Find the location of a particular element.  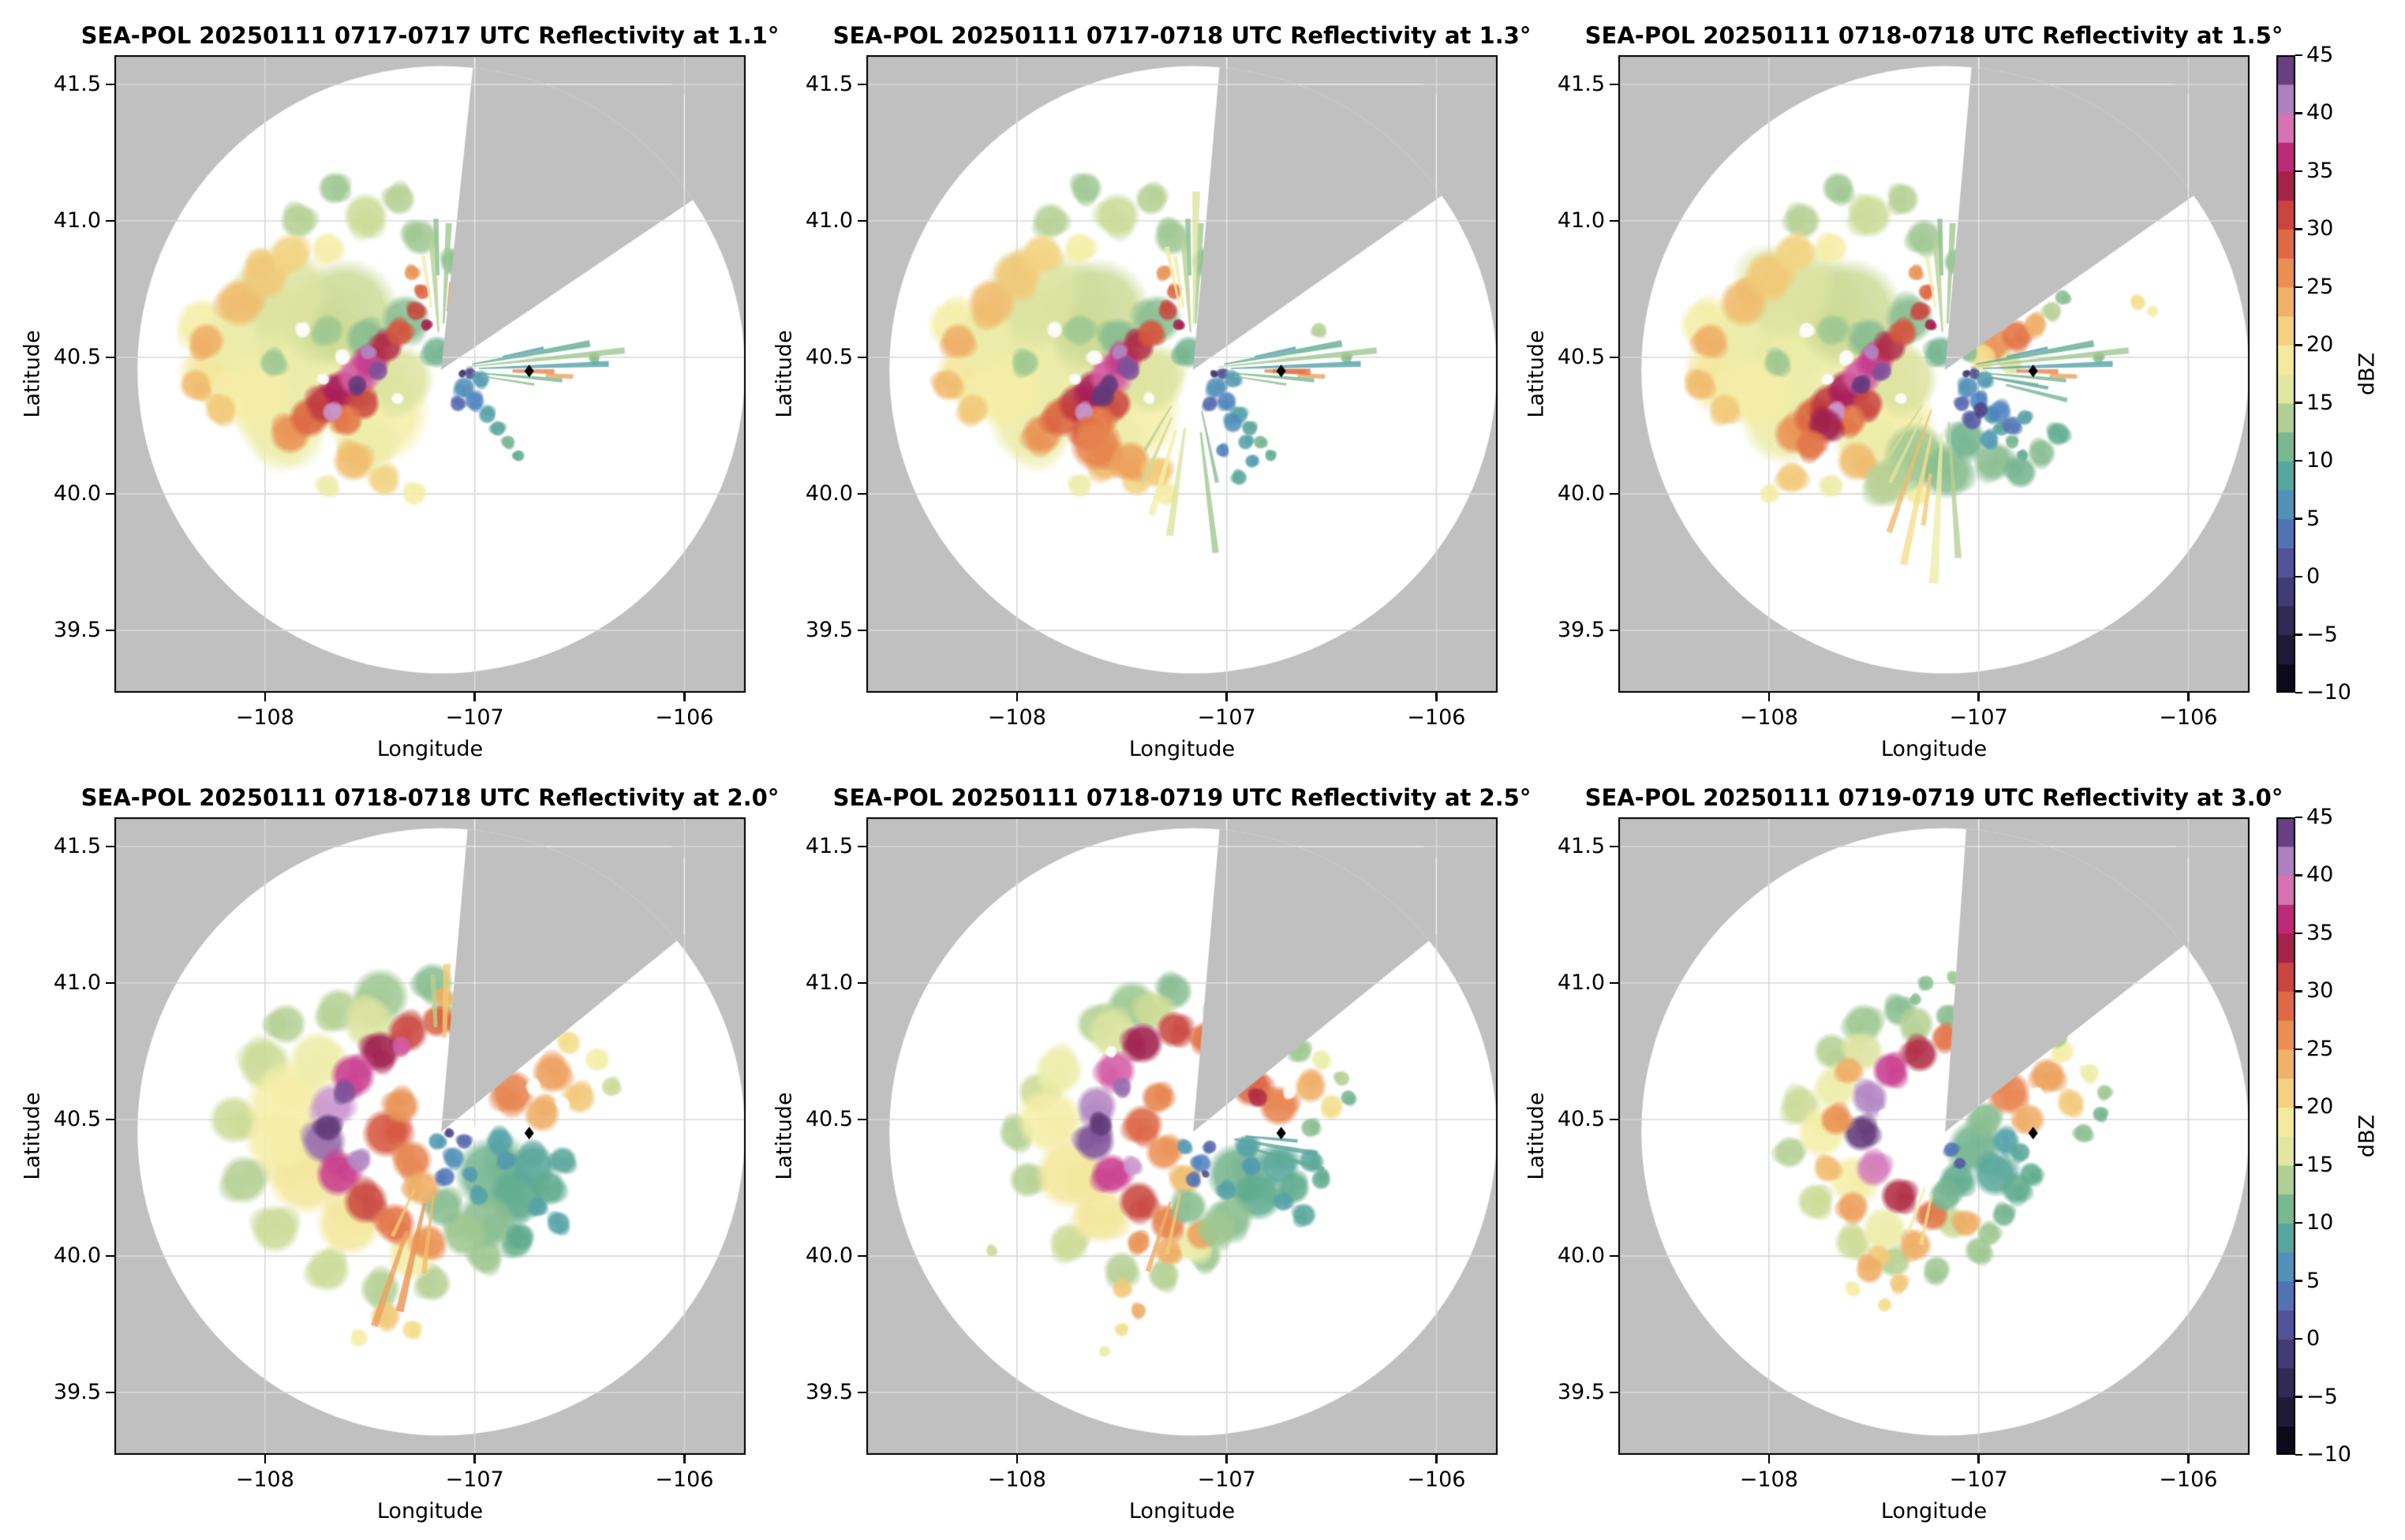

colorbar-tick-label: 40 is located at coordinates (2320, 112).